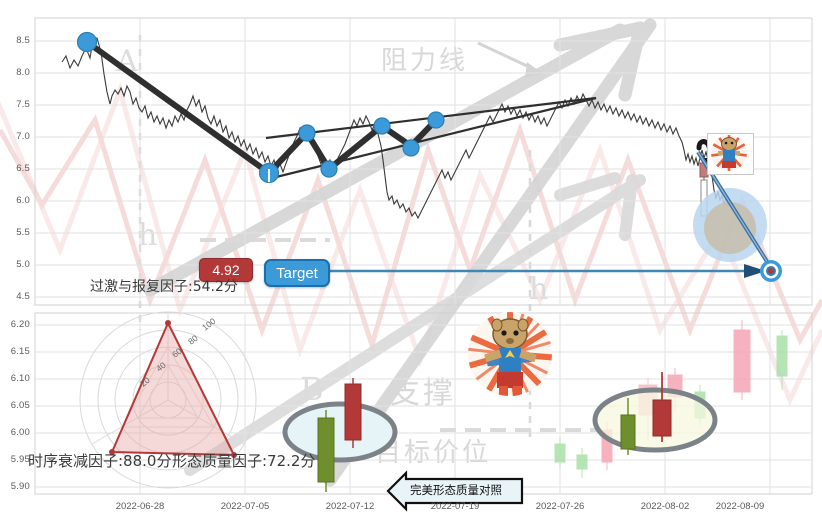 The width and height of the screenshot is (822, 520). What do you see at coordinates (353, 413) in the screenshot?
I see `candle-left-bear` at bounding box center [353, 413].